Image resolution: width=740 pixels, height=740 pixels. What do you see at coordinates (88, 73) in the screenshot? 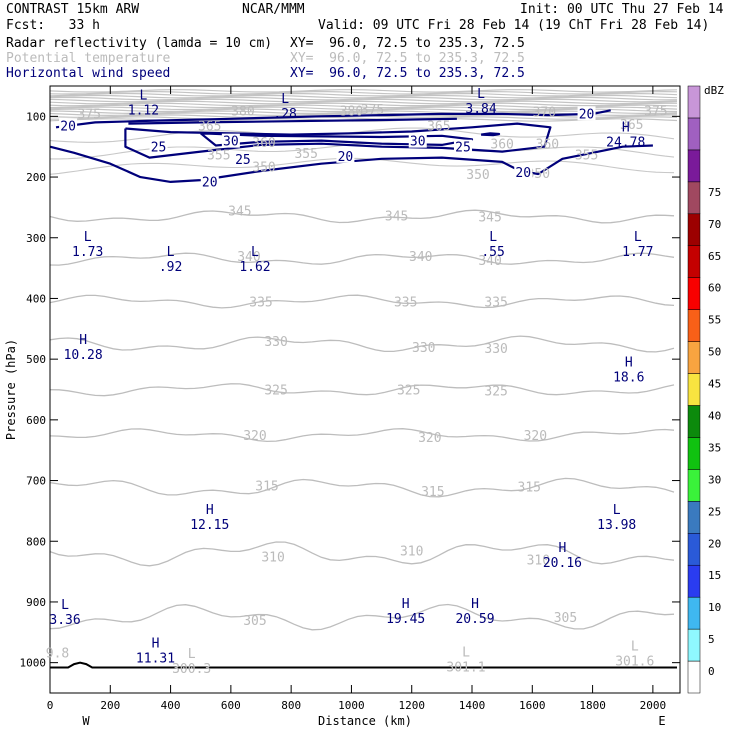
I see `field-wind-name: Horizontal wind speed` at bounding box center [88, 73].